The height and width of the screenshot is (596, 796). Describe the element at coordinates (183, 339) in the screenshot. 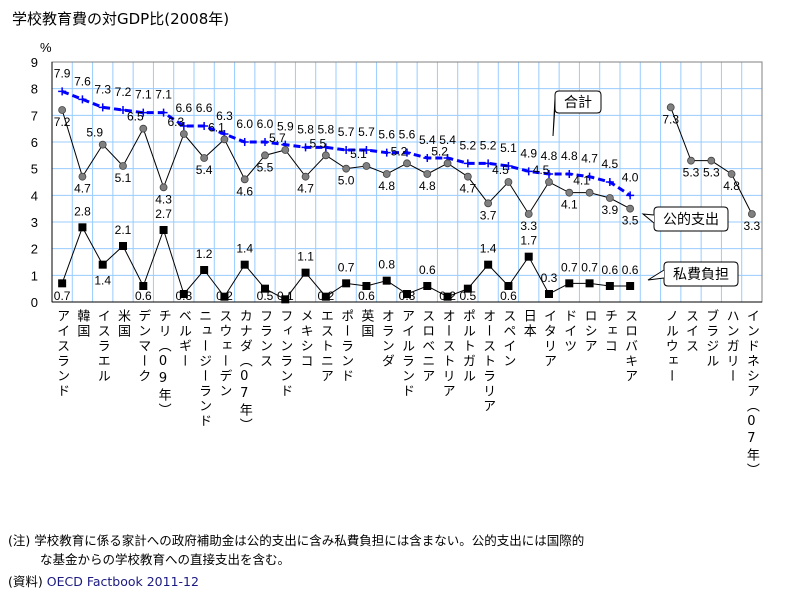

I see `x-category-label: ベルギー` at that location.